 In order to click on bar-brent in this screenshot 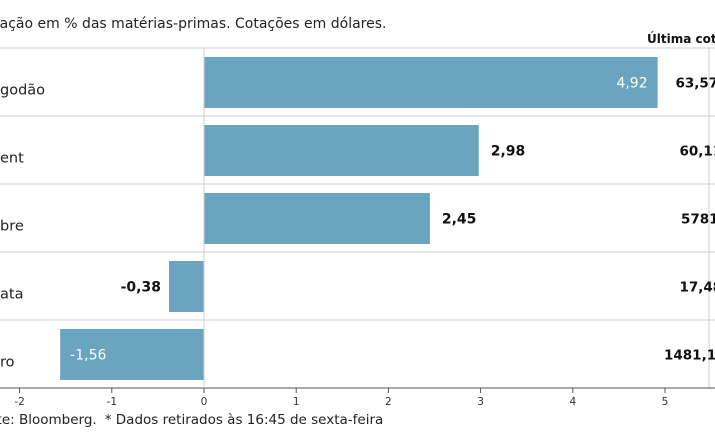, I will do `click(341, 150)`.